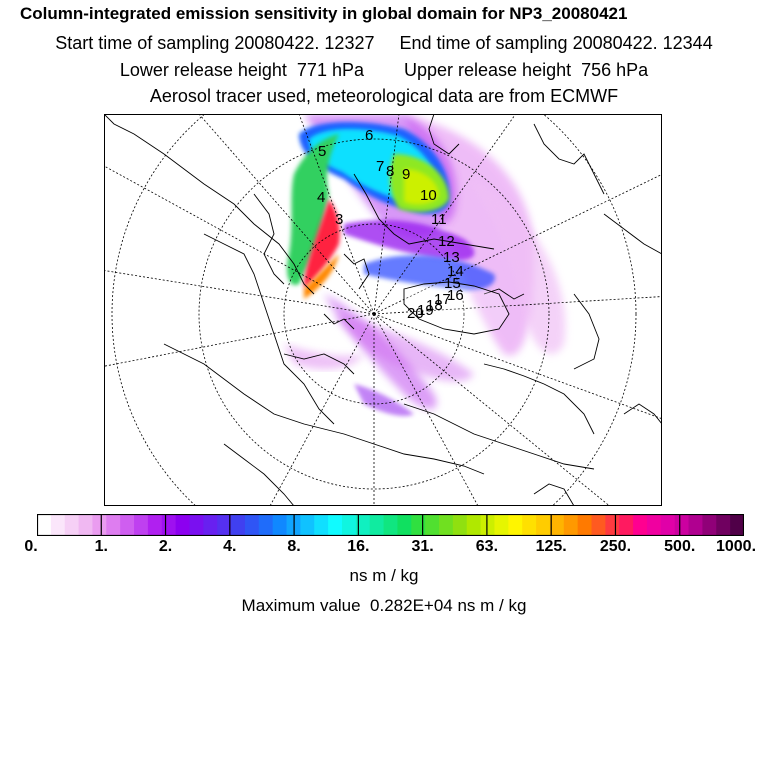 This screenshot has width=768, height=768. Describe the element at coordinates (384, 575) in the screenshot. I see `units-label: ns m / kg` at that location.